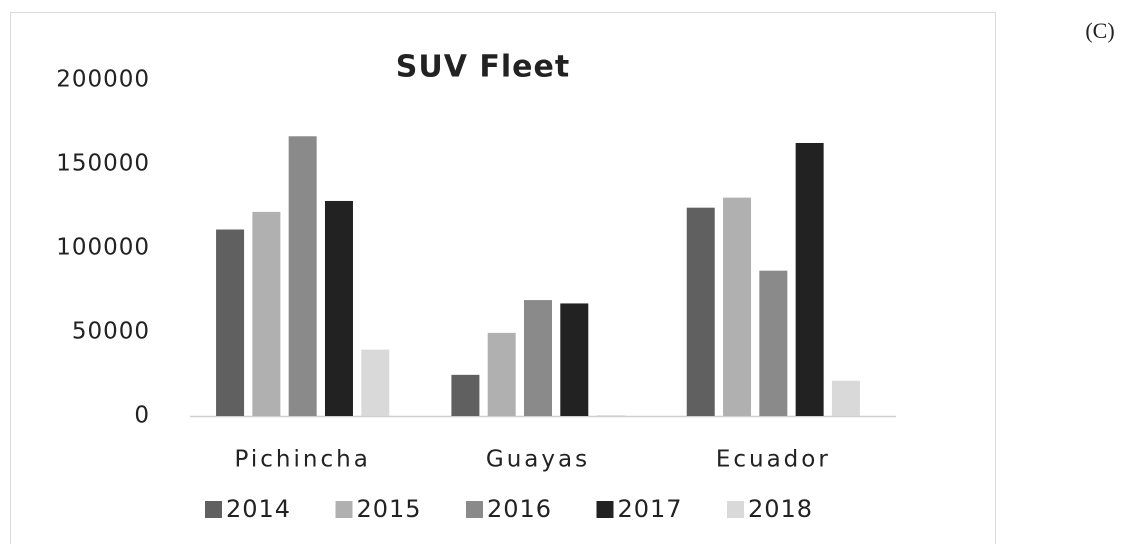 The height and width of the screenshot is (544, 1141). What do you see at coordinates (142, 416) in the screenshot?
I see `y-tick-label: 0` at bounding box center [142, 416].